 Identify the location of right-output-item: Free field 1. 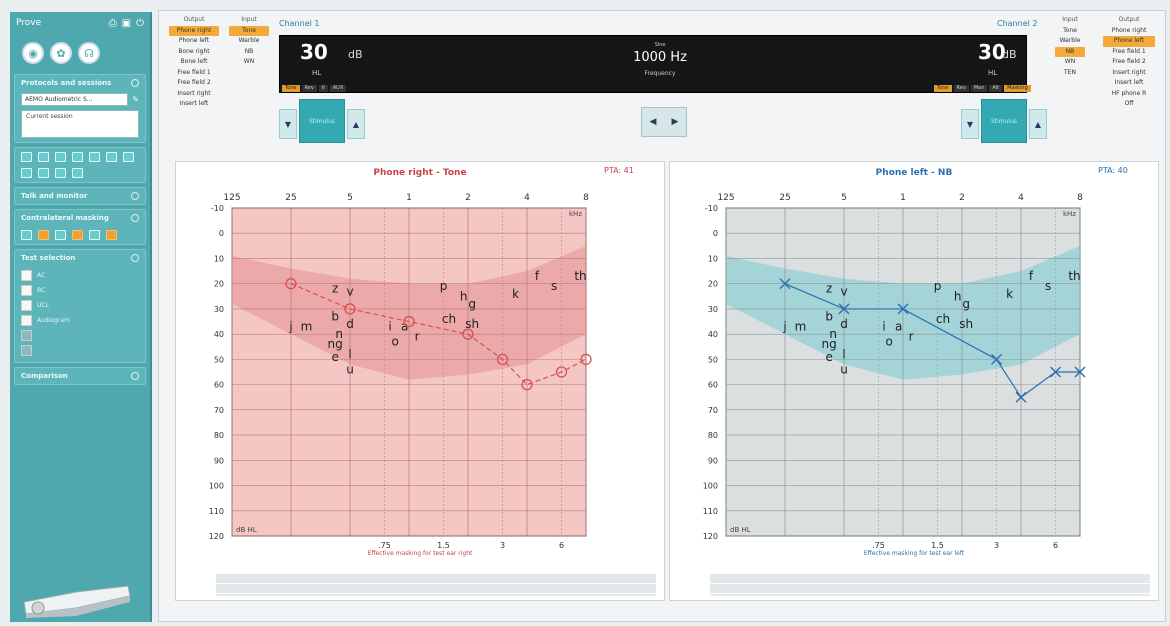
(1129, 51).